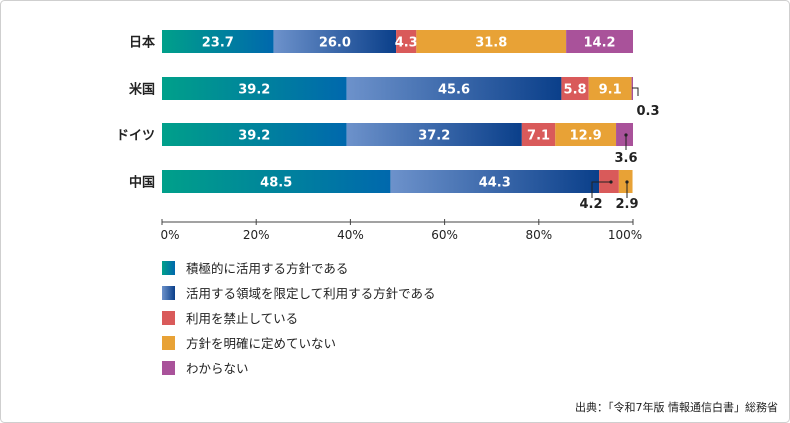 The image size is (790, 423). I want to click on legend-label: 方針を明確に定めていない, so click(261, 343).